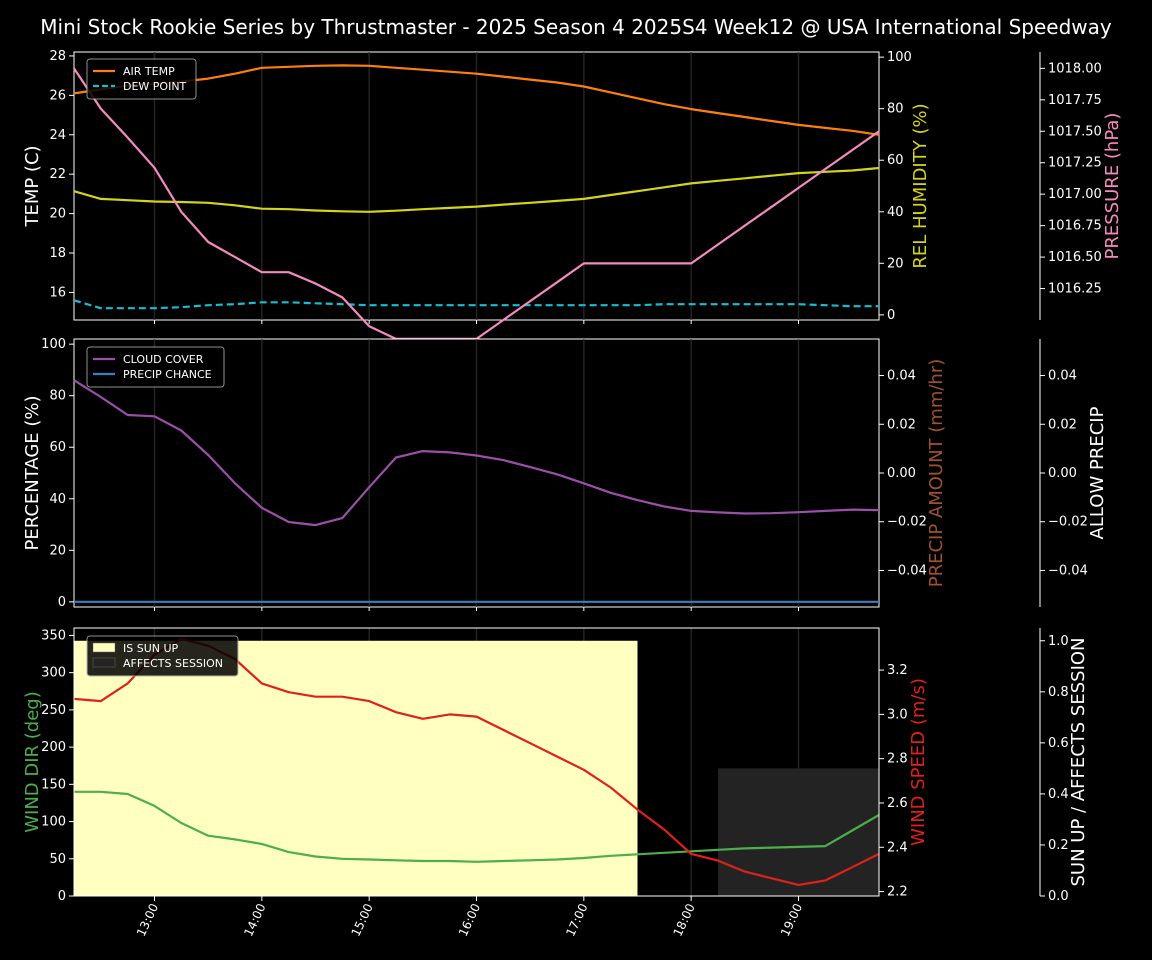 The width and height of the screenshot is (1152, 960). What do you see at coordinates (1075, 226) in the screenshot?
I see `pressure-tick-label: 1016.75` at bounding box center [1075, 226].